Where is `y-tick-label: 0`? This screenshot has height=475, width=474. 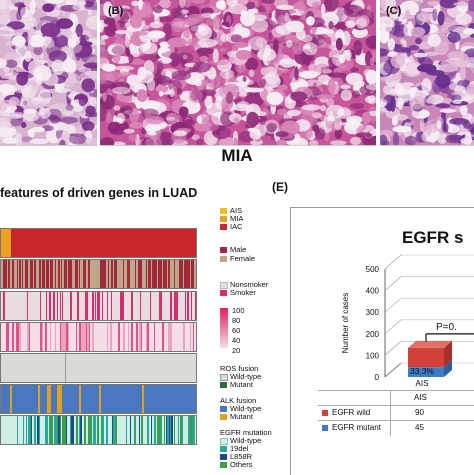 y-tick-label: 0 is located at coordinates (377, 377).